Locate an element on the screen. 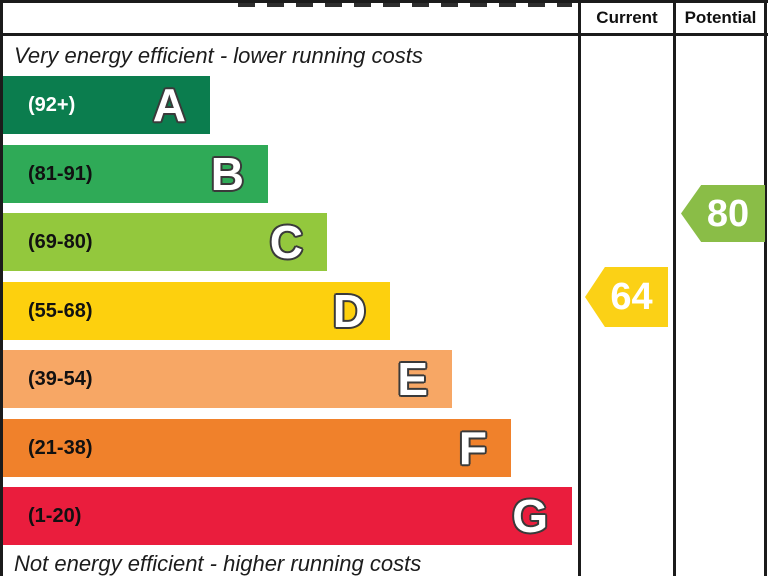 The width and height of the screenshot is (768, 576). band-letter: A is located at coordinates (169, 105).